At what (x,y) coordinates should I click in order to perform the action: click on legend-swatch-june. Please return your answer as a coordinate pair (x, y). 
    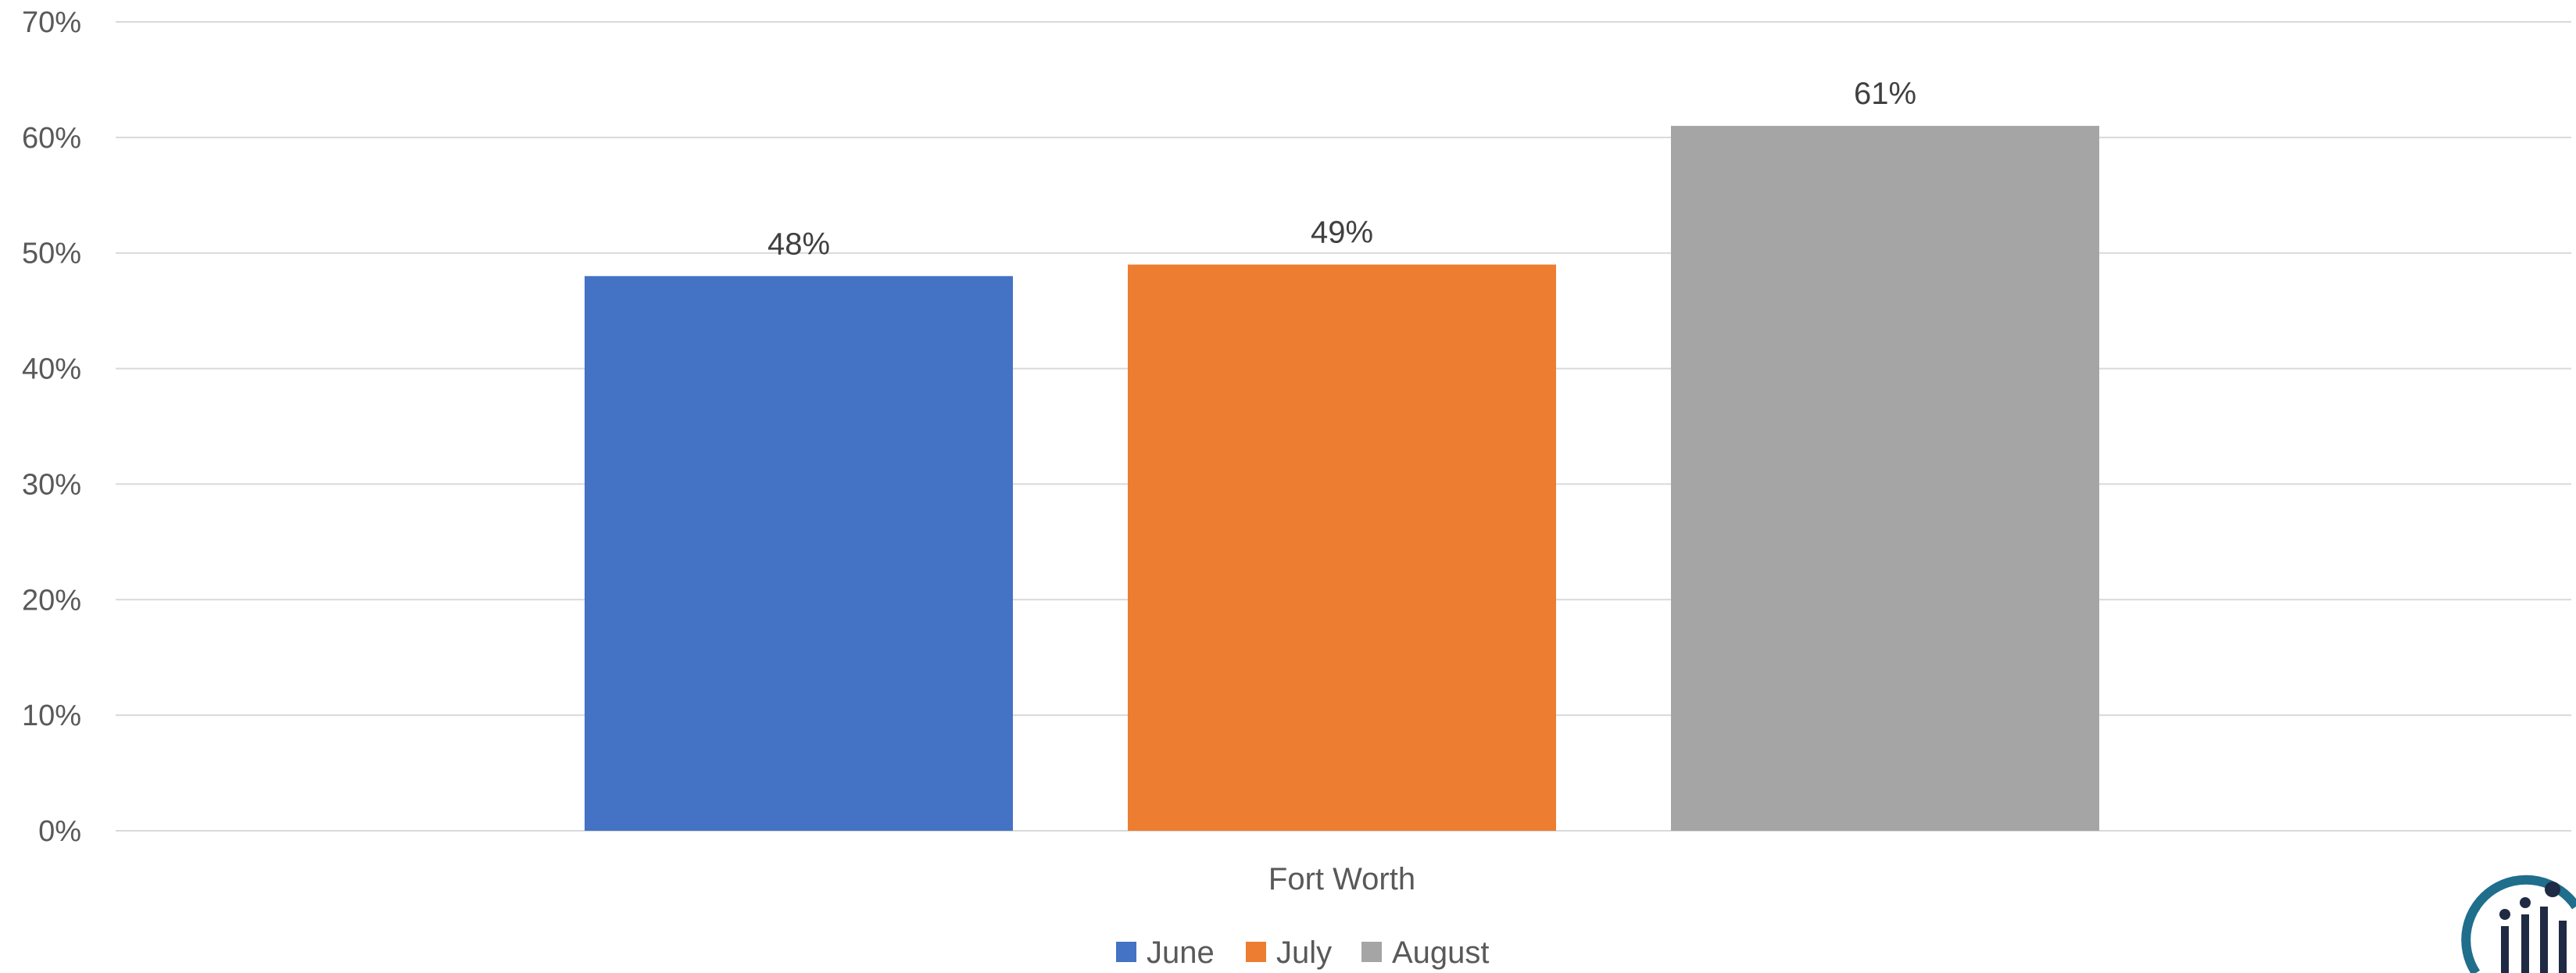
    Looking at the image, I should click on (1126, 952).